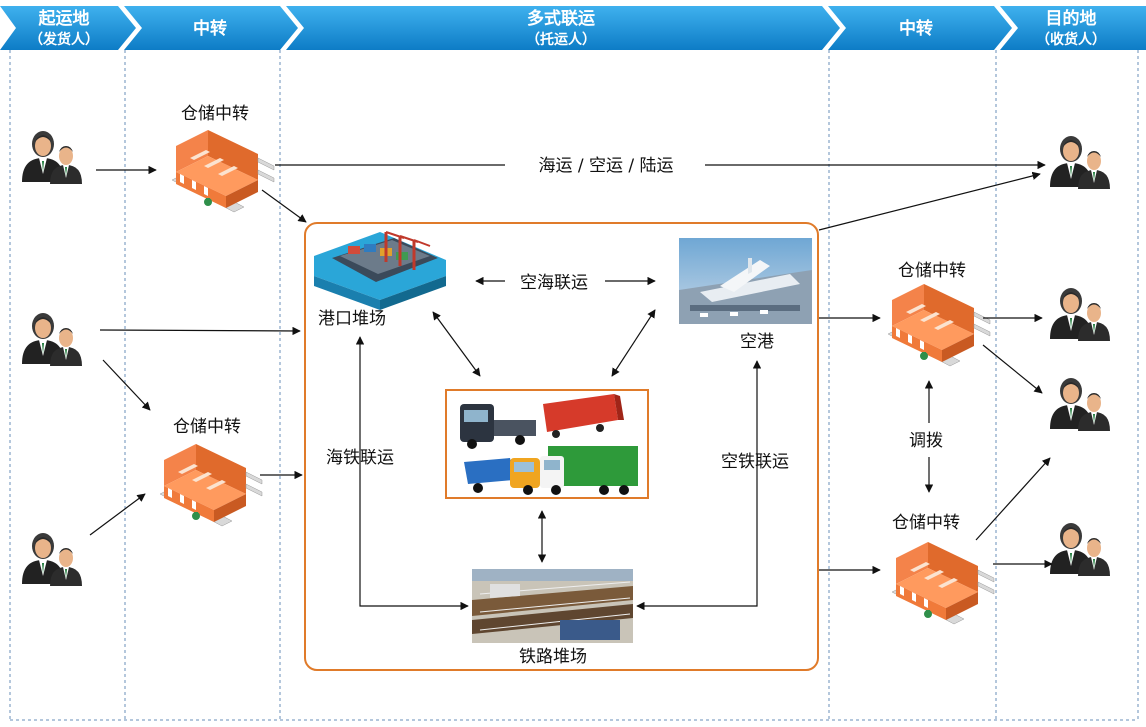 Image resolution: width=1146 pixels, height=727 pixels. I want to click on header-bar: 起运地 （发货人） 中转 多式联运 （托运人） 中转 目的地 （收货人）, so click(573, 28).